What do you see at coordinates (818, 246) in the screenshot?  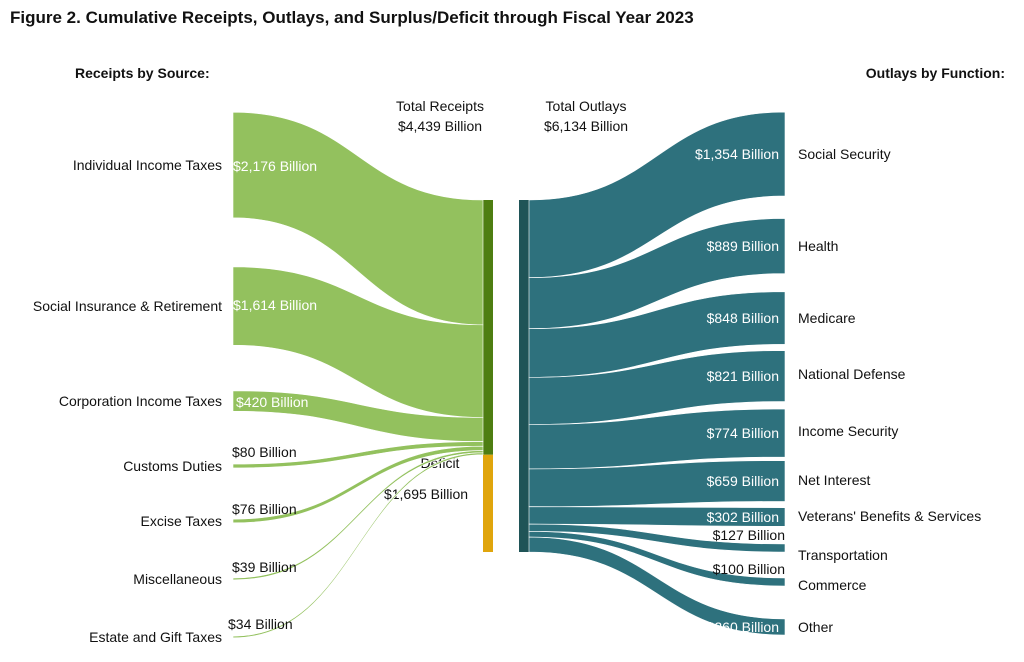 I see `outlay-category-label: Health` at bounding box center [818, 246].